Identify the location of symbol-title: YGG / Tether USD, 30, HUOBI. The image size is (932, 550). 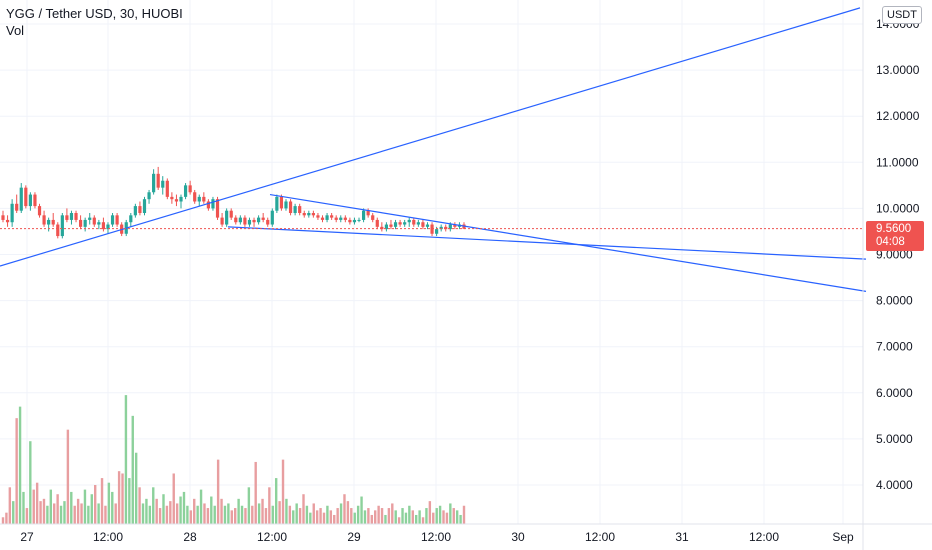
(94, 13).